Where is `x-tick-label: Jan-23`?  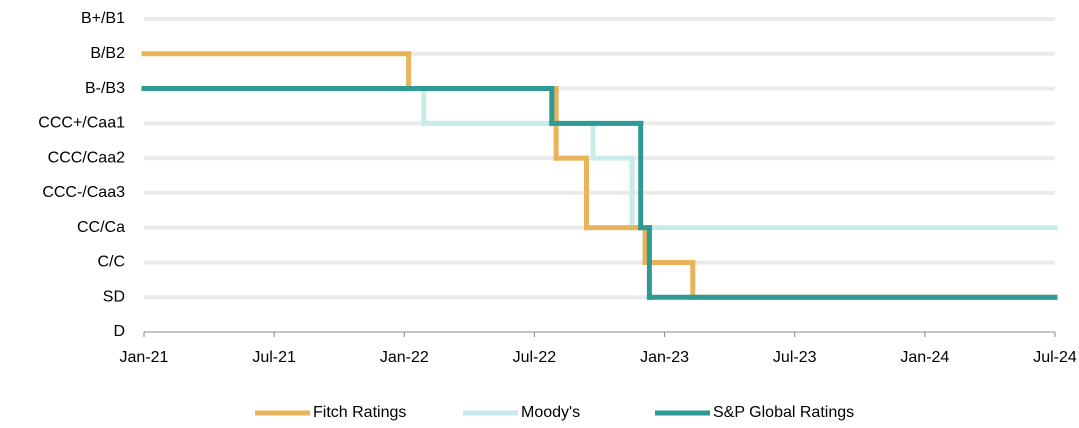 x-tick-label: Jan-23 is located at coordinates (664, 357).